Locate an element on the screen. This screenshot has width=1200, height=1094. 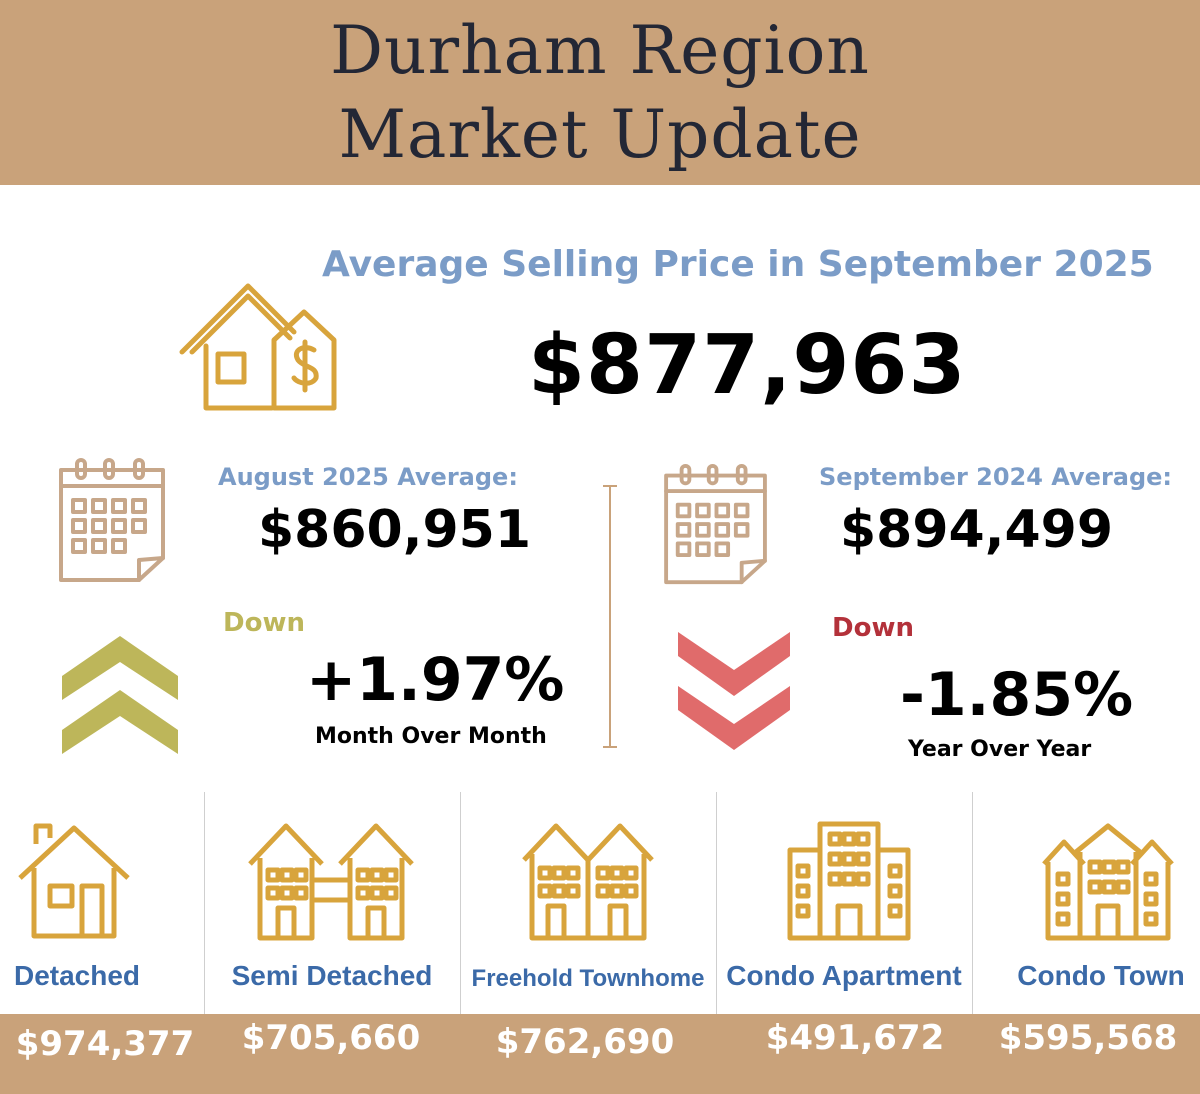
townhome-icon is located at coordinates (588, 882).